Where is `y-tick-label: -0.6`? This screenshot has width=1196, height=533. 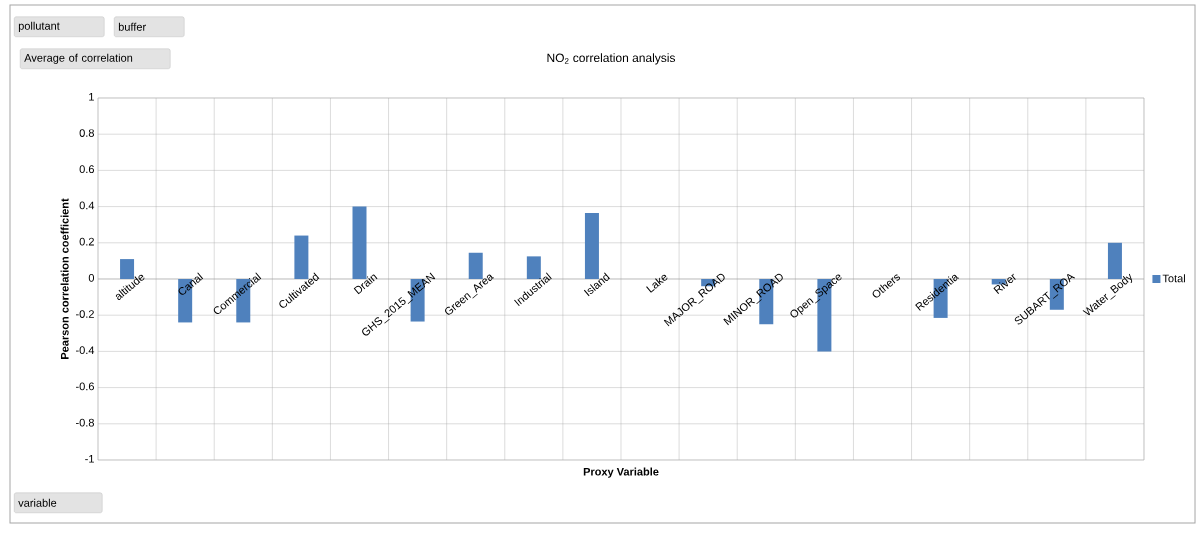
y-tick-label: -0.6 is located at coordinates (85, 386).